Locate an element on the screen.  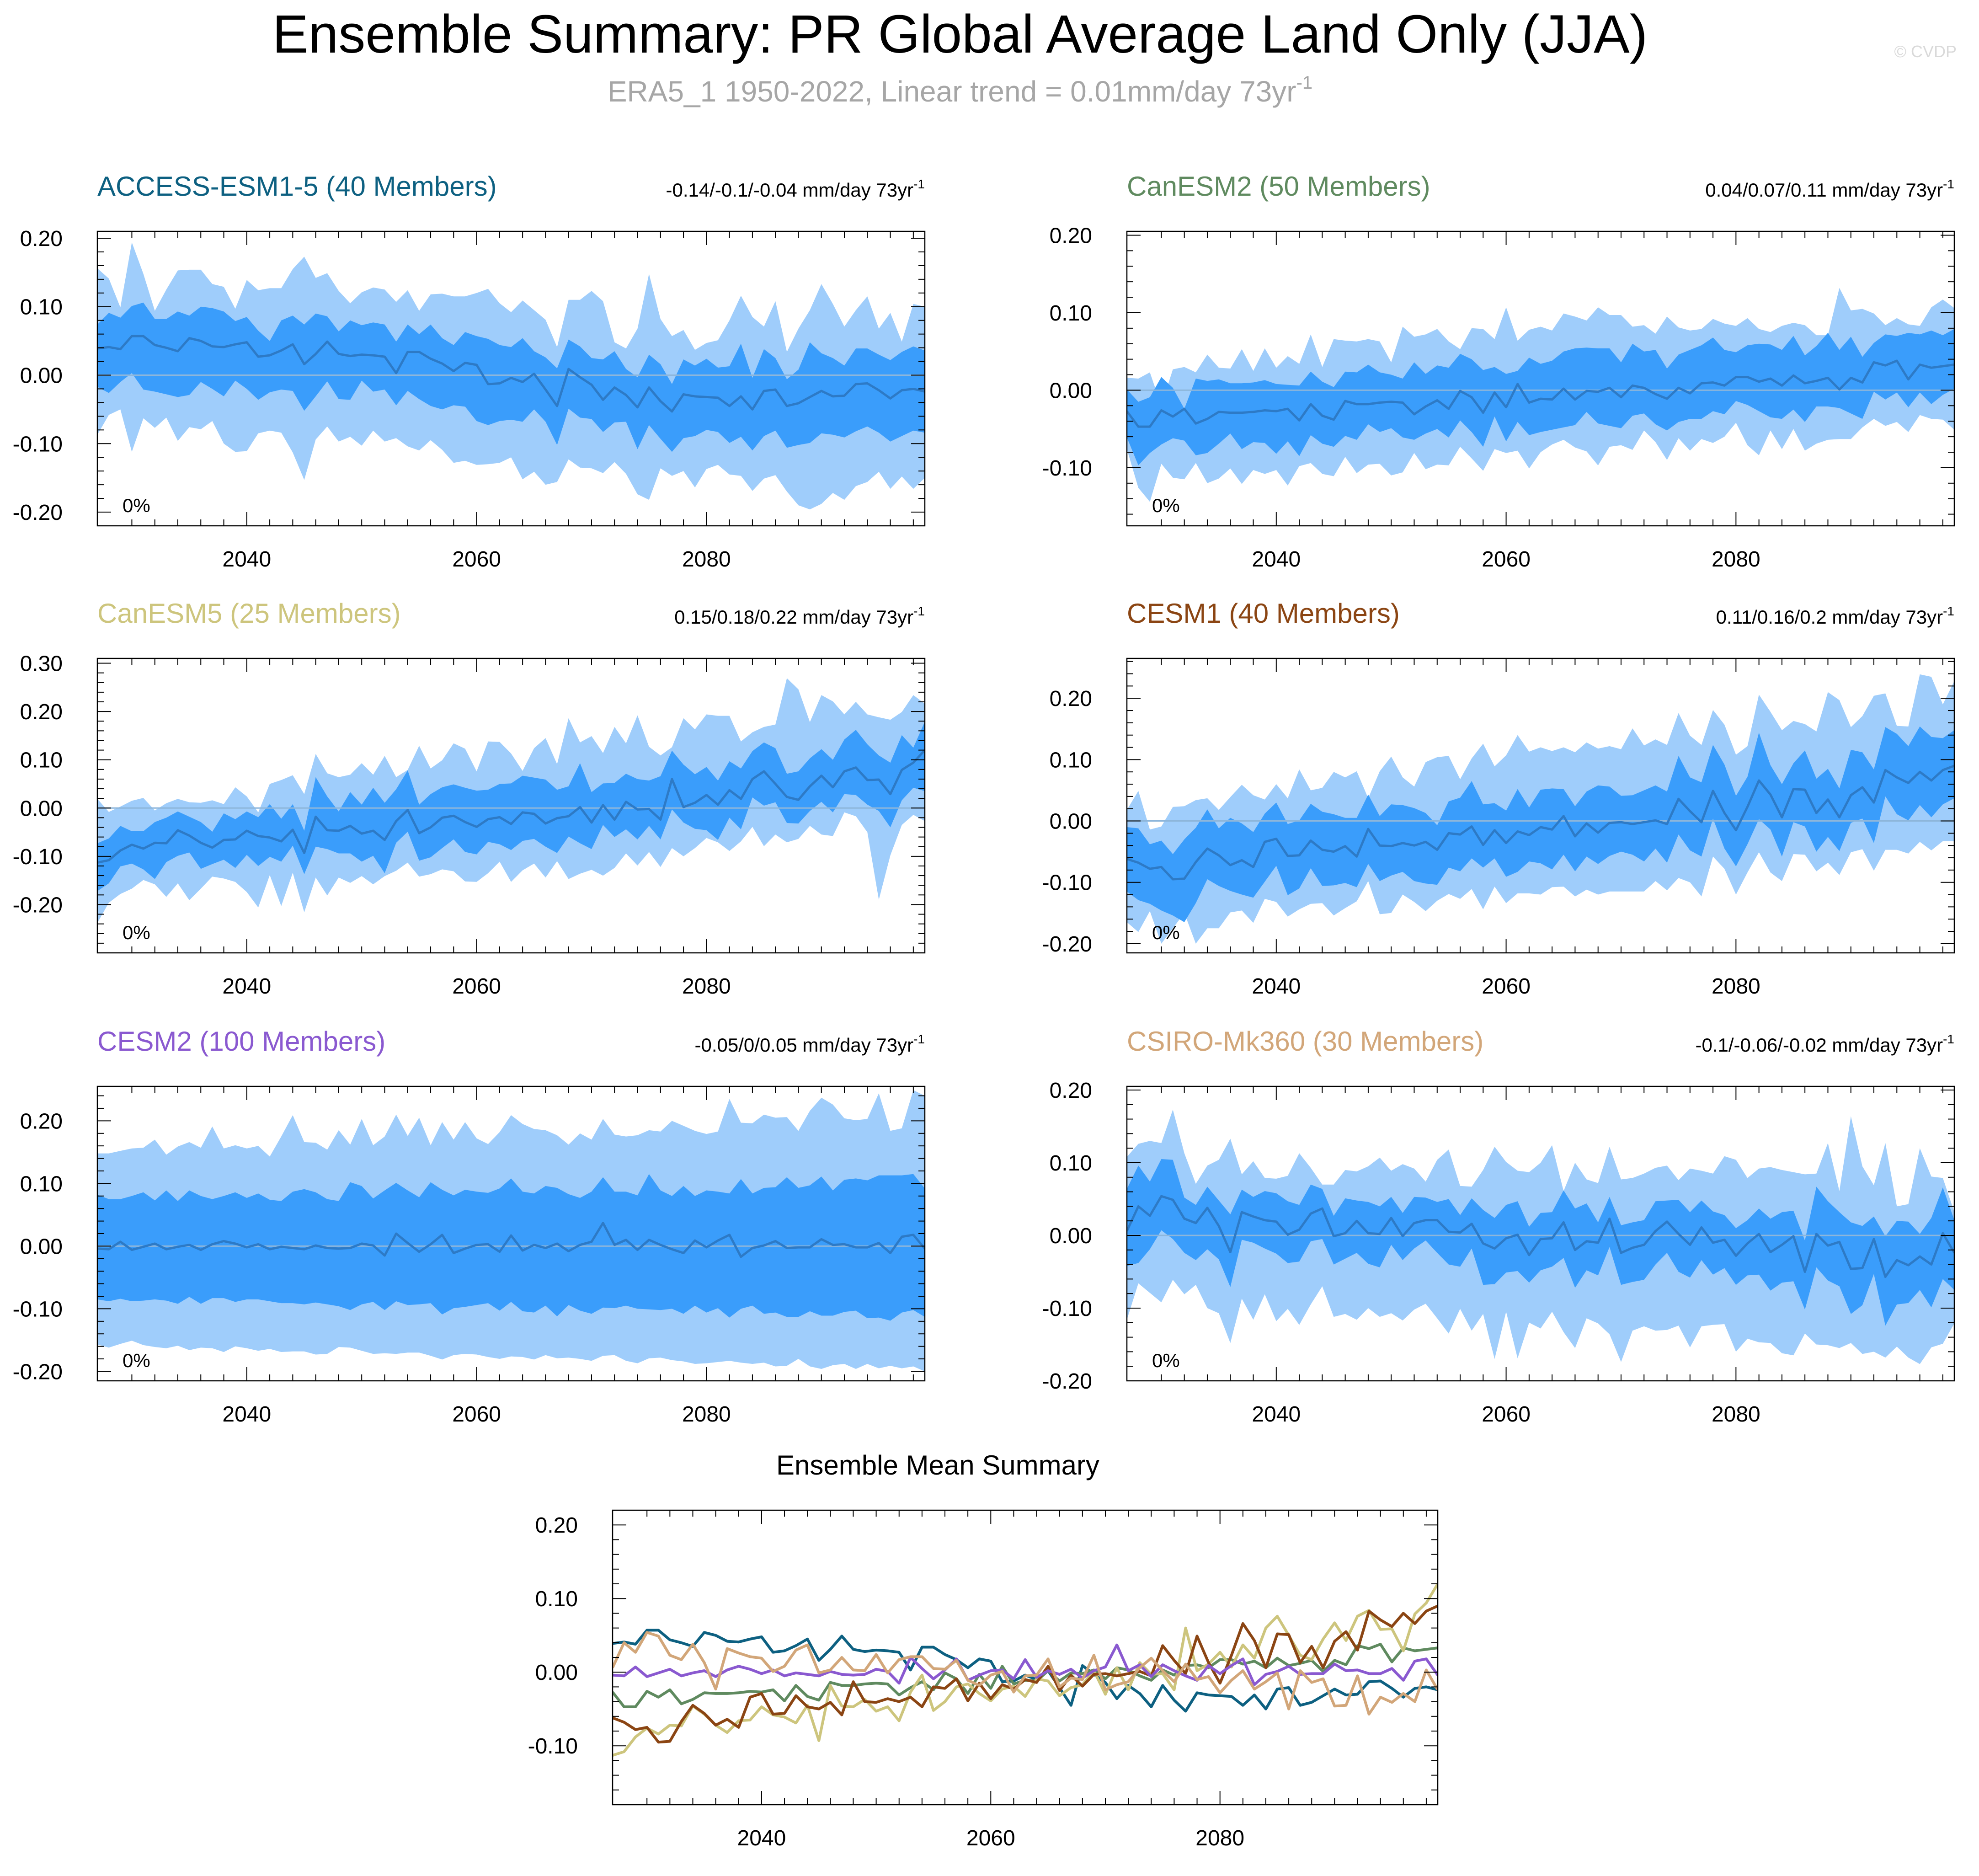
trend-label: 0.04/0.07/0.11 mm/day 73yr-1 is located at coordinates (1829, 189).